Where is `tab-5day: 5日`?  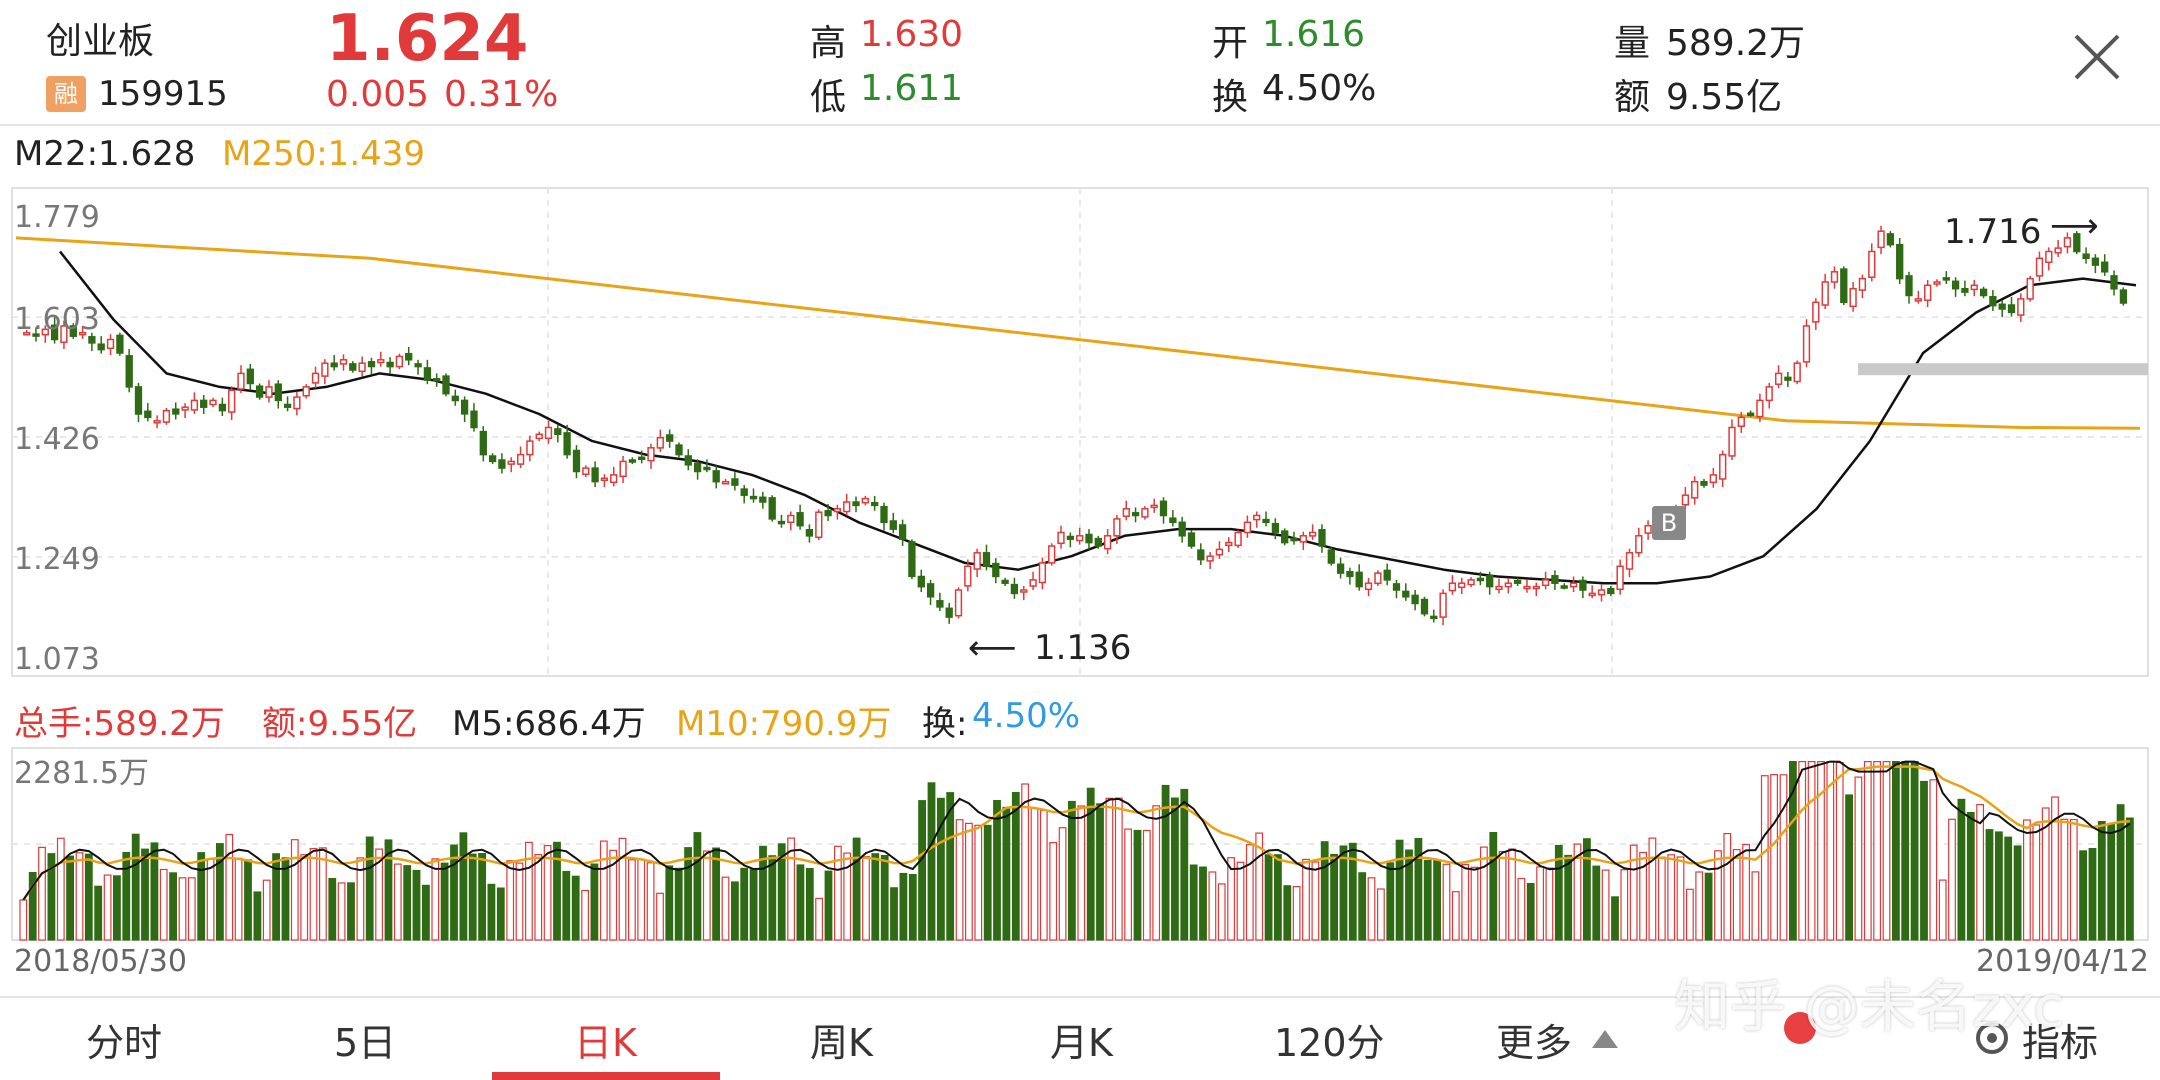
tab-5day: 5日 is located at coordinates (365, 1043).